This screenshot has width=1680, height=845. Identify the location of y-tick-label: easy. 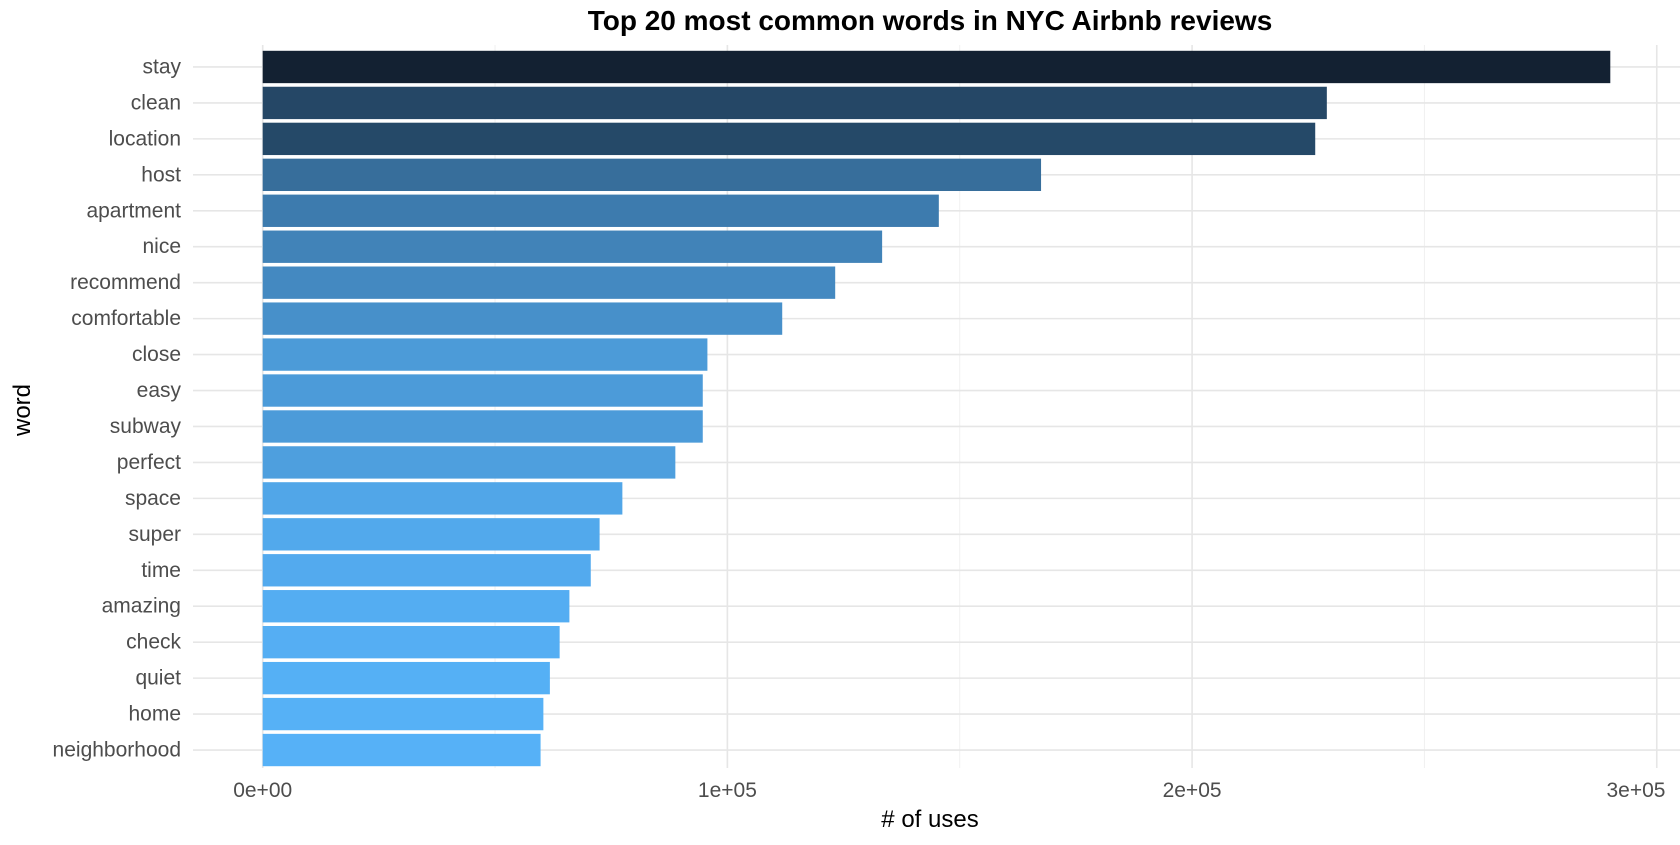
(159, 390).